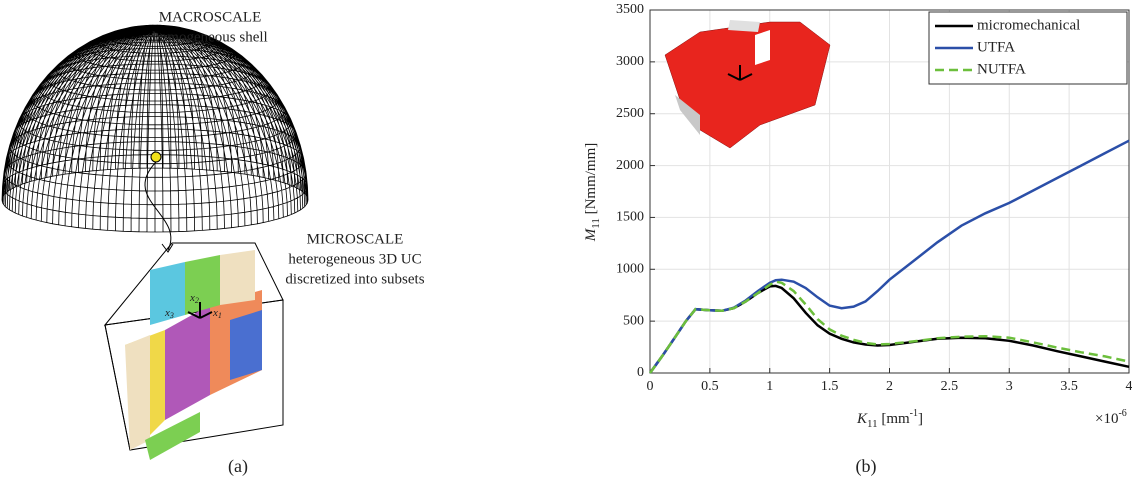 The height and width of the screenshot is (487, 1132). I want to click on series-line, so click(889, 327).